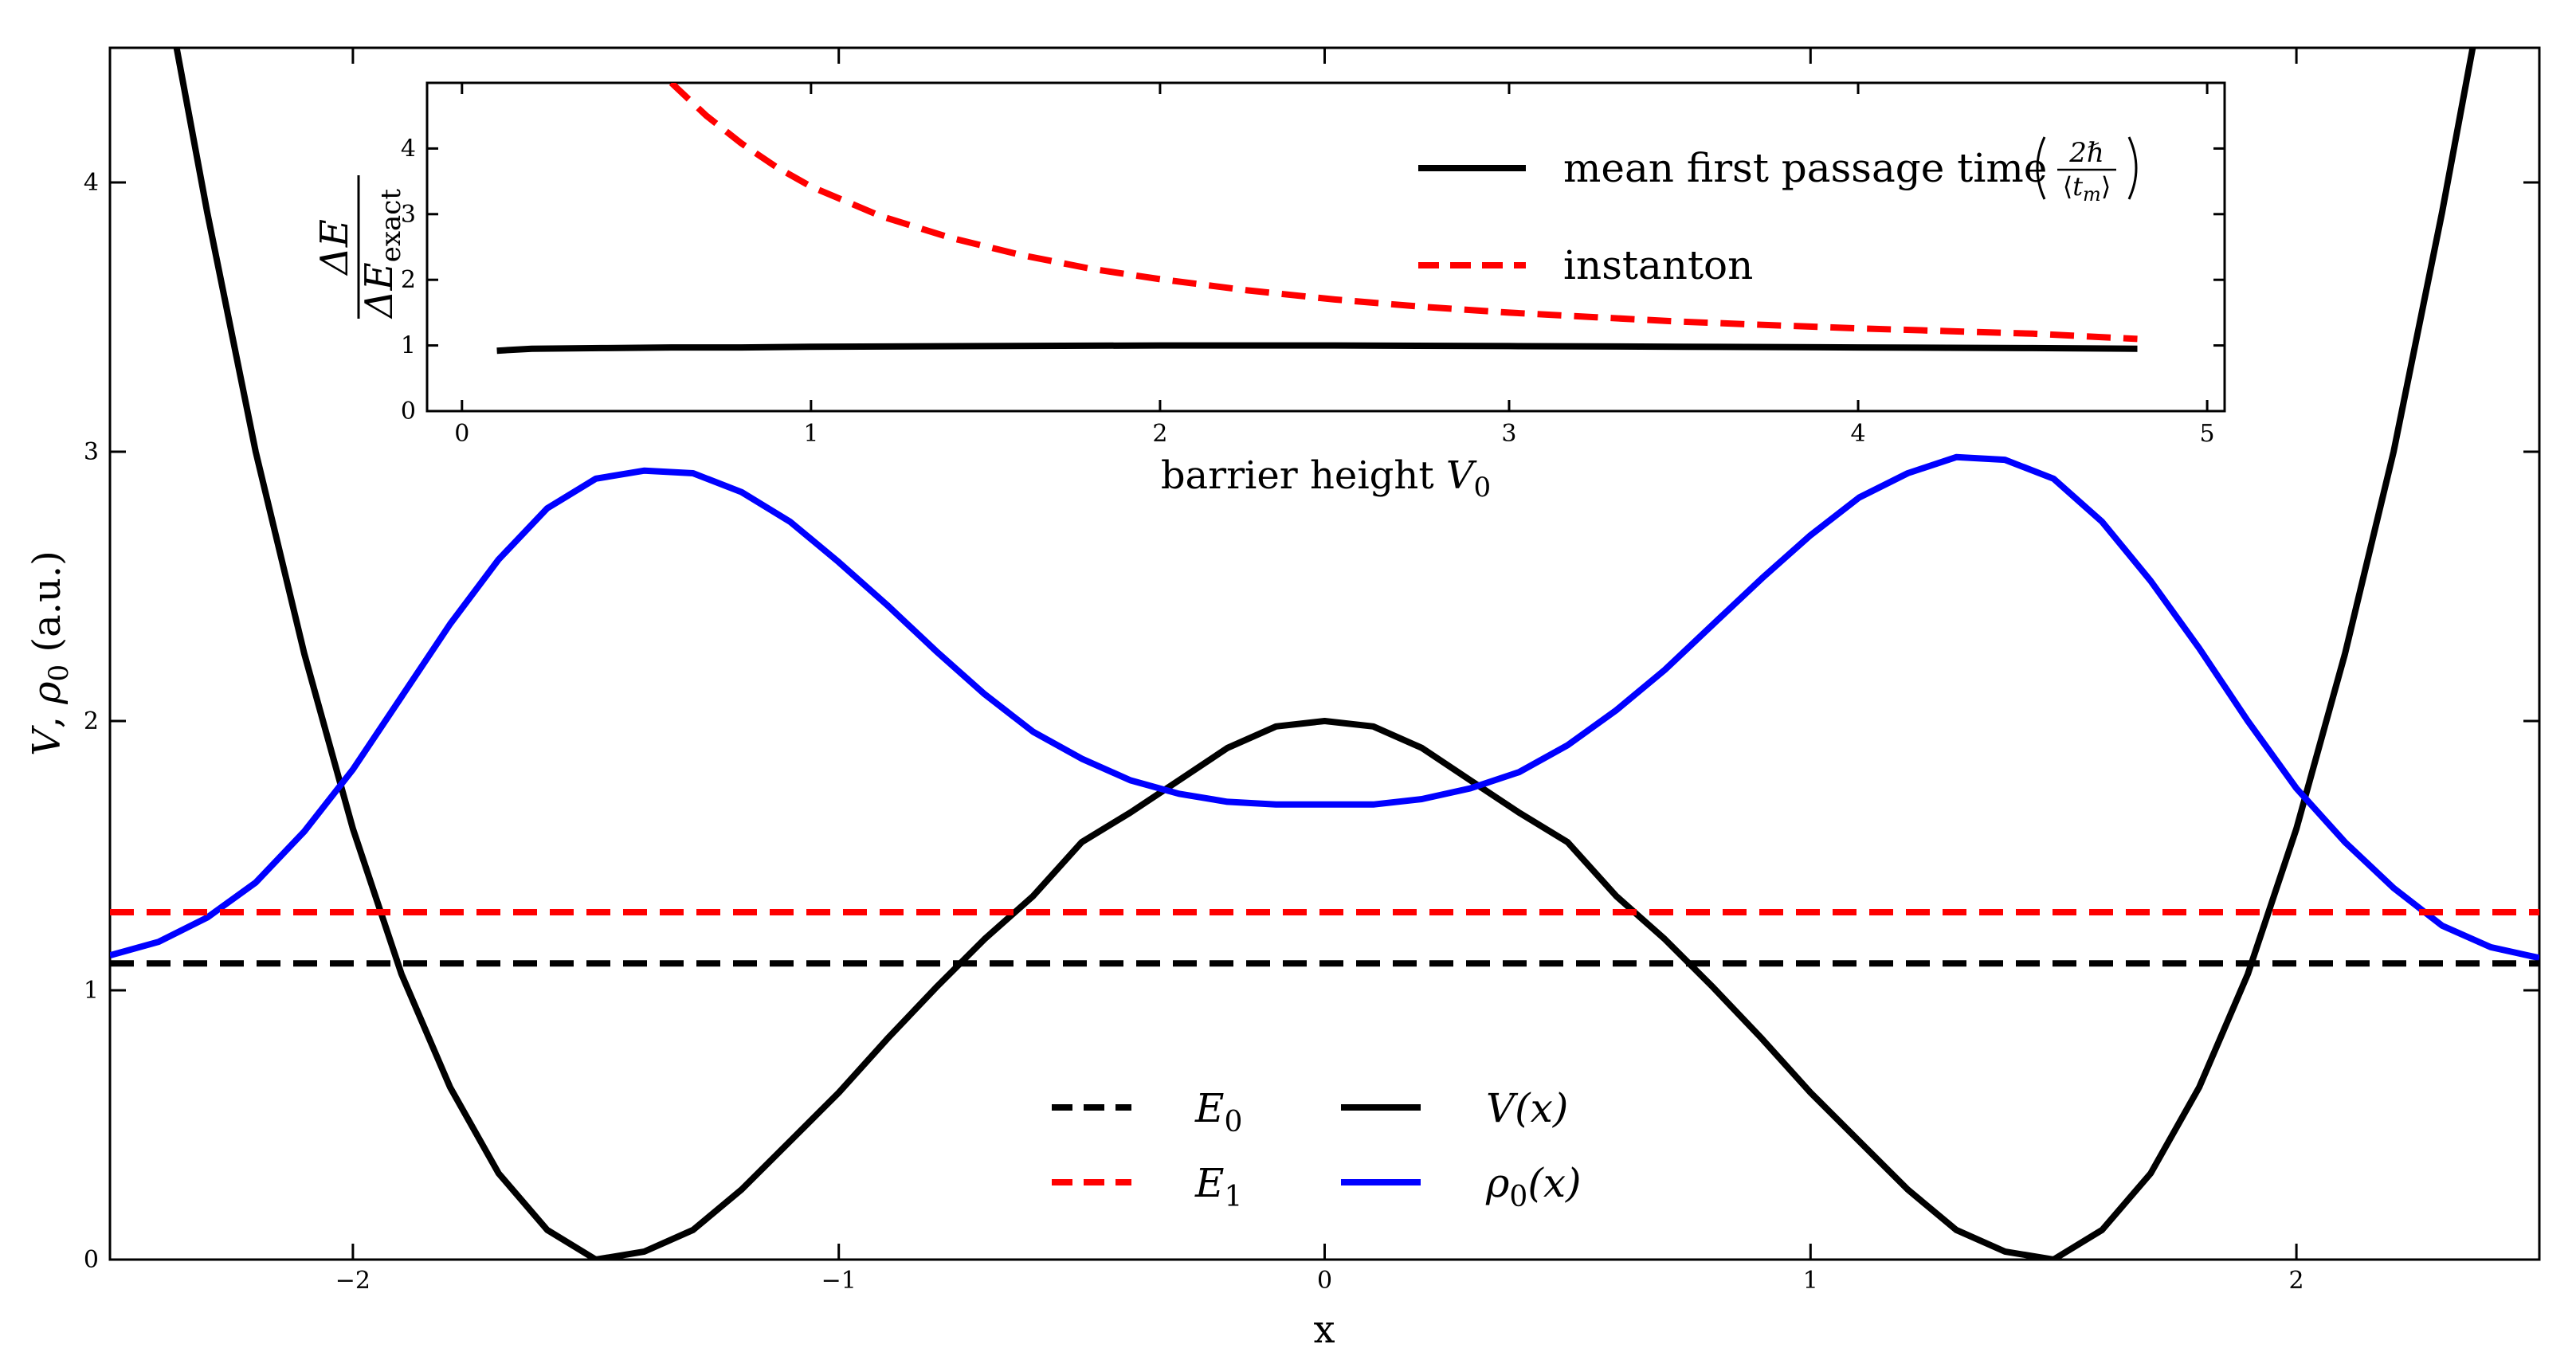  I want to click on inset-x-axis-label: barrier height V0, so click(1326, 478).